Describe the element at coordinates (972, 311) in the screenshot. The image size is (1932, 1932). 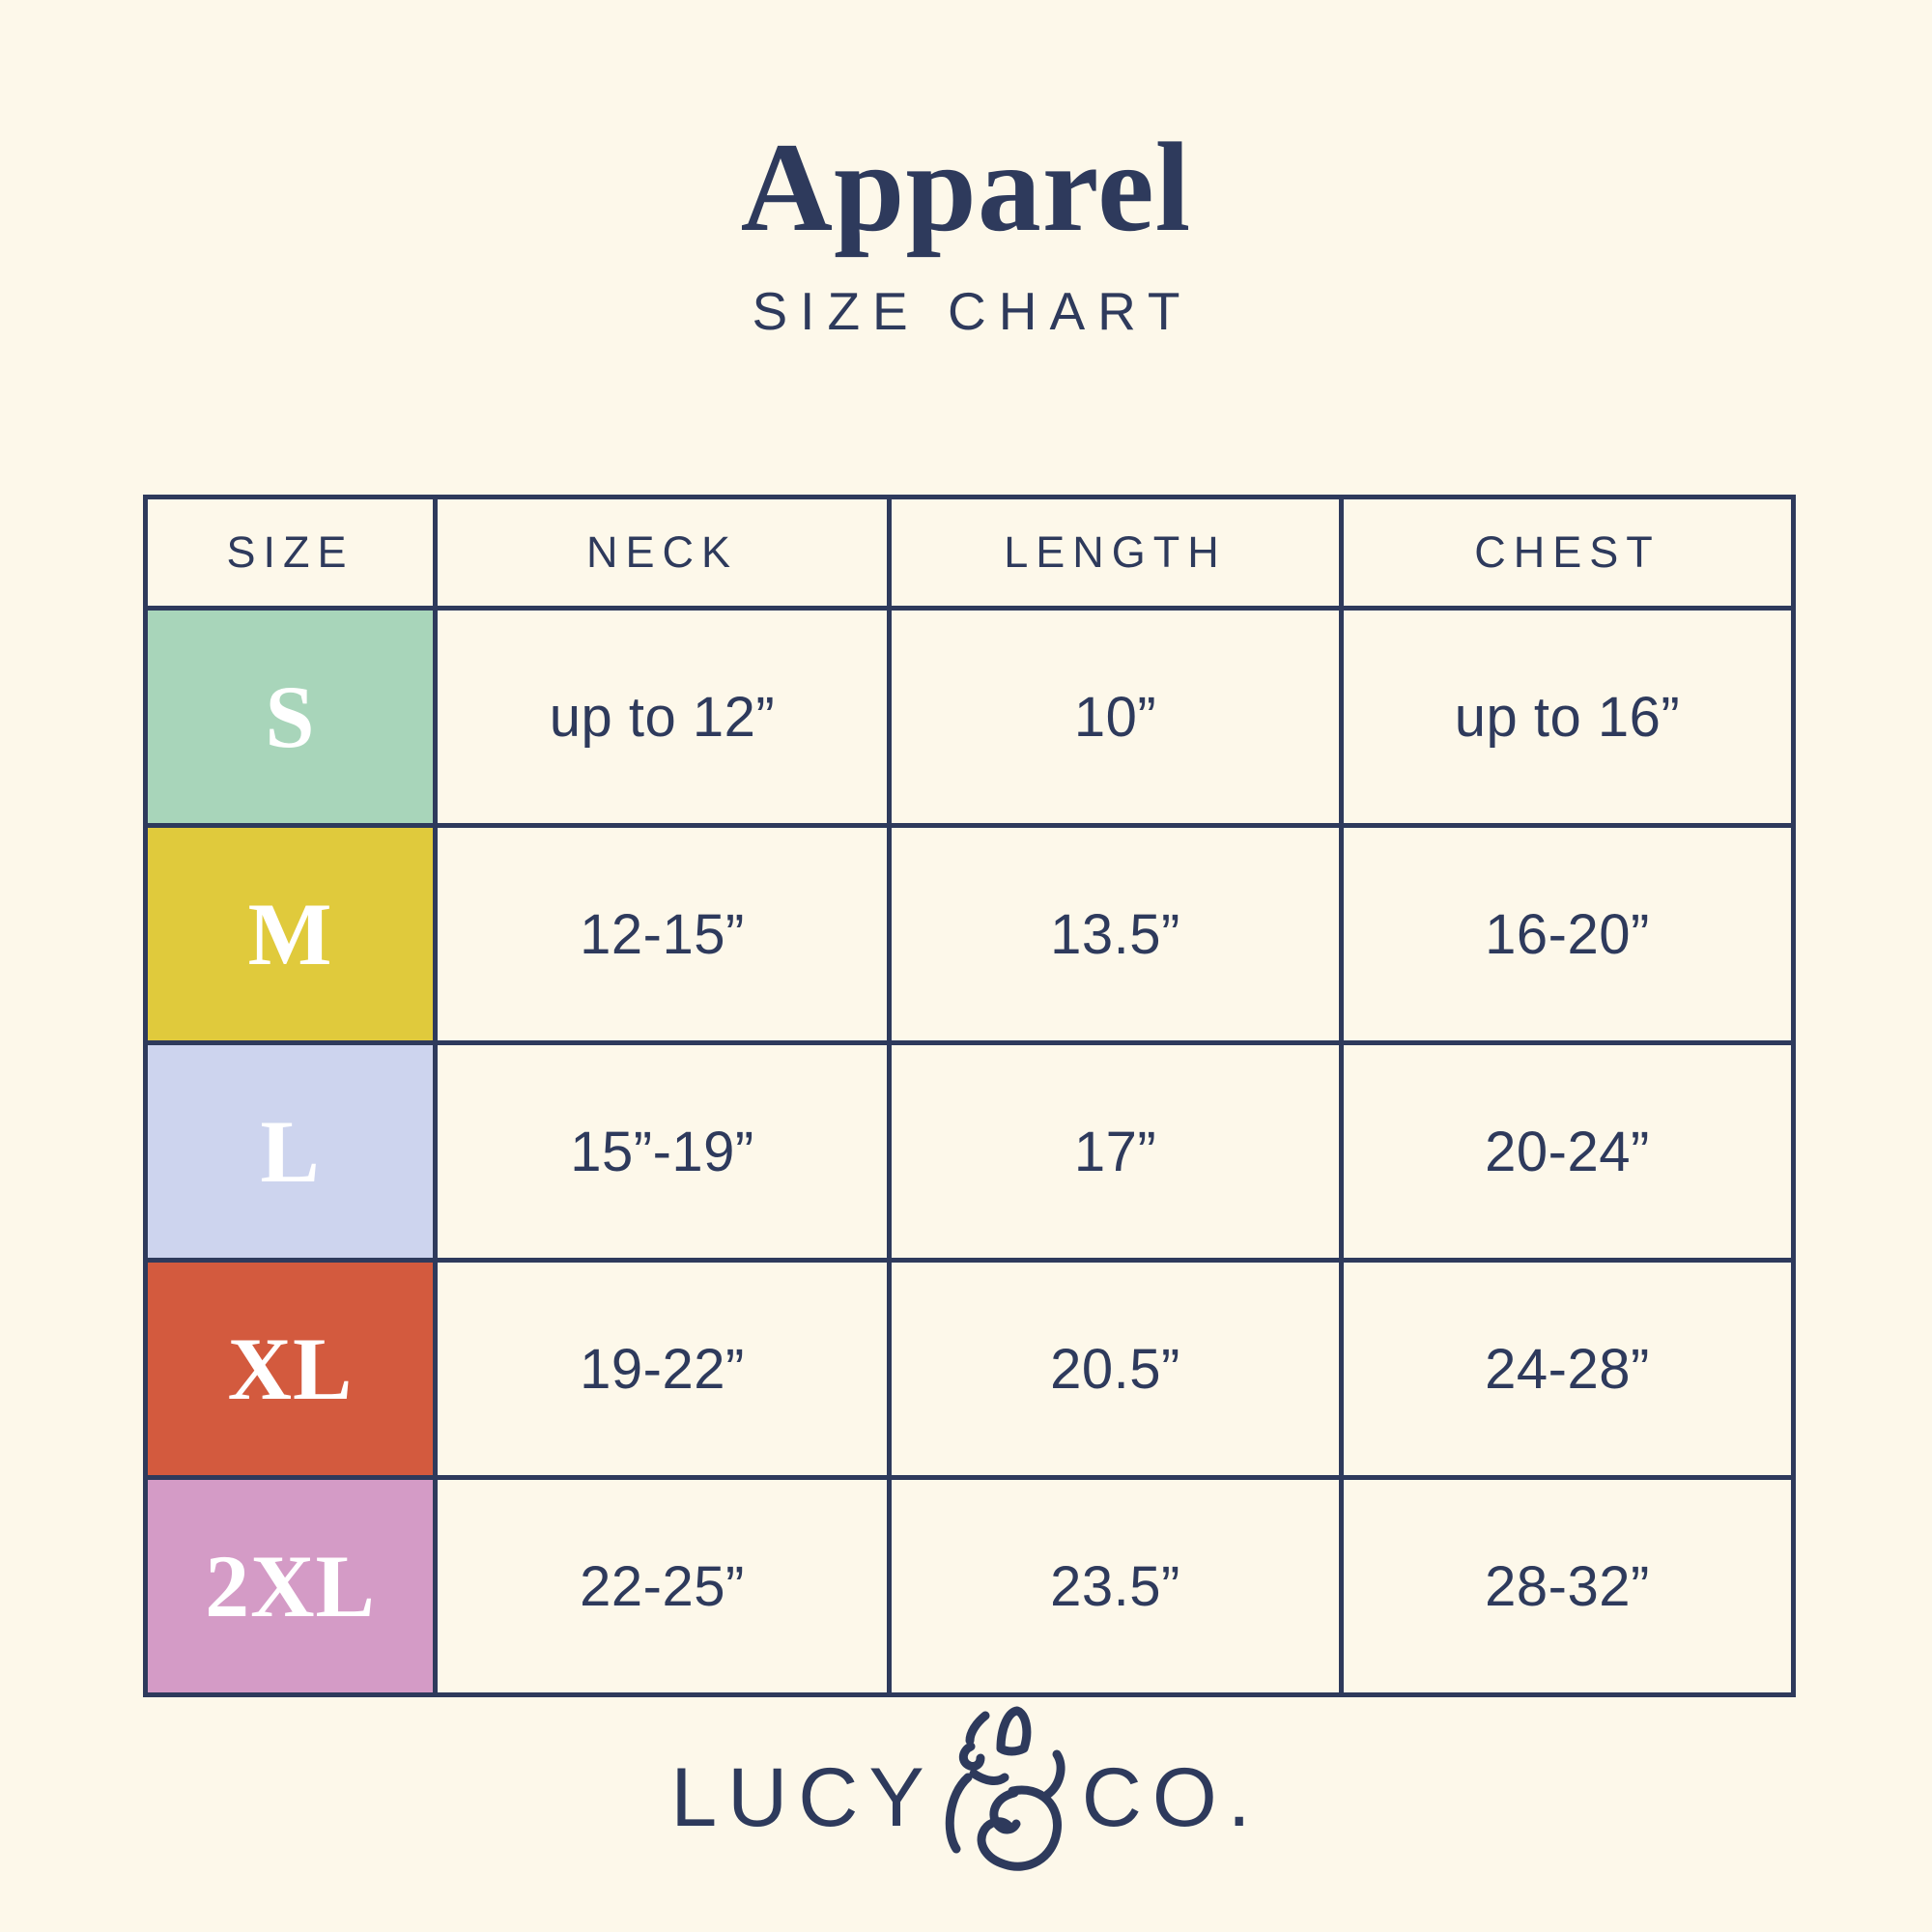
I see `page-subtitle: SIZE CHART` at that location.